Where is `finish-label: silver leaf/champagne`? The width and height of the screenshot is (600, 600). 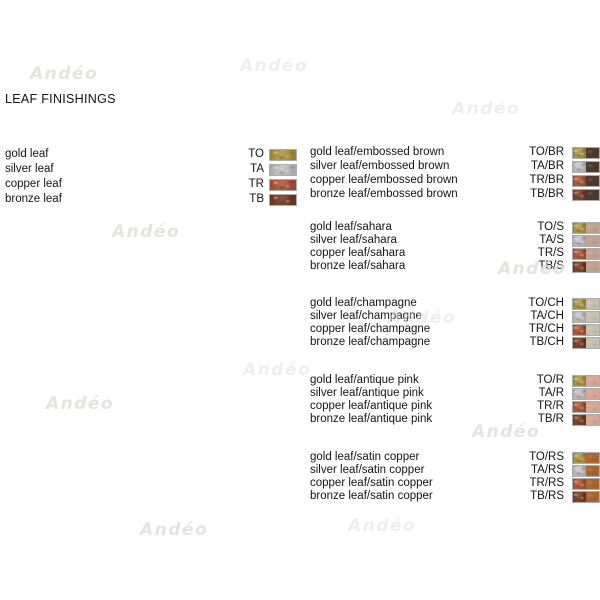 finish-label: silver leaf/champagne is located at coordinates (366, 316).